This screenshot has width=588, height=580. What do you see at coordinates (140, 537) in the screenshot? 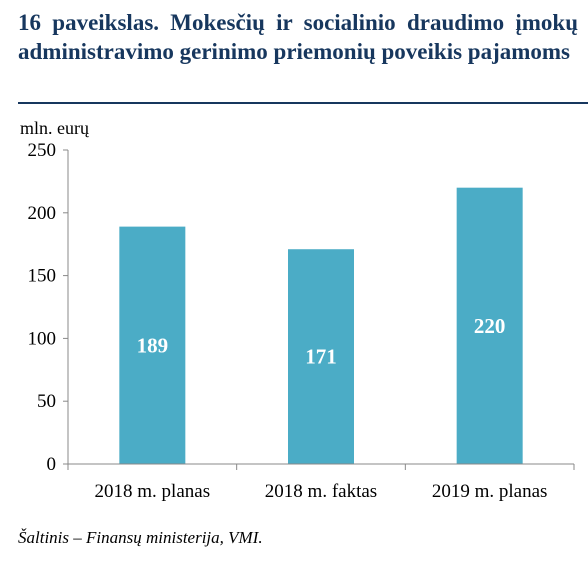
I see `source-note: Šaltinis – Finansų ministerija, VMI.` at bounding box center [140, 537].